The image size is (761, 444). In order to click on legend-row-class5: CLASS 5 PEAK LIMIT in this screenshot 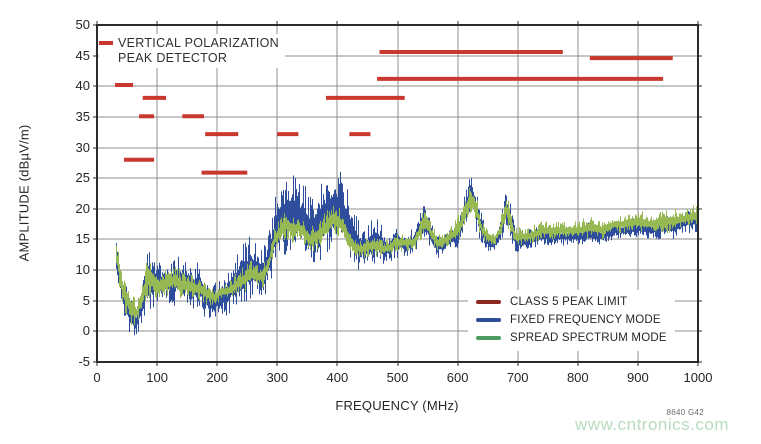, I will do `click(571, 302)`.